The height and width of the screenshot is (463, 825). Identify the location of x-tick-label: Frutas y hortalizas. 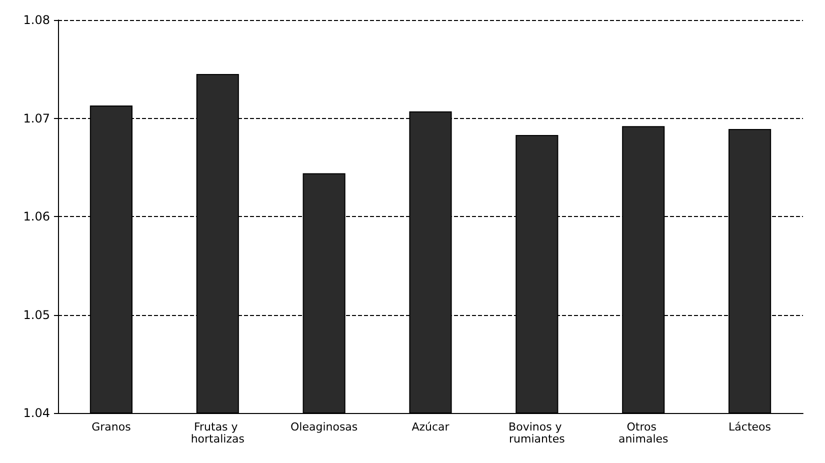
(217, 433).